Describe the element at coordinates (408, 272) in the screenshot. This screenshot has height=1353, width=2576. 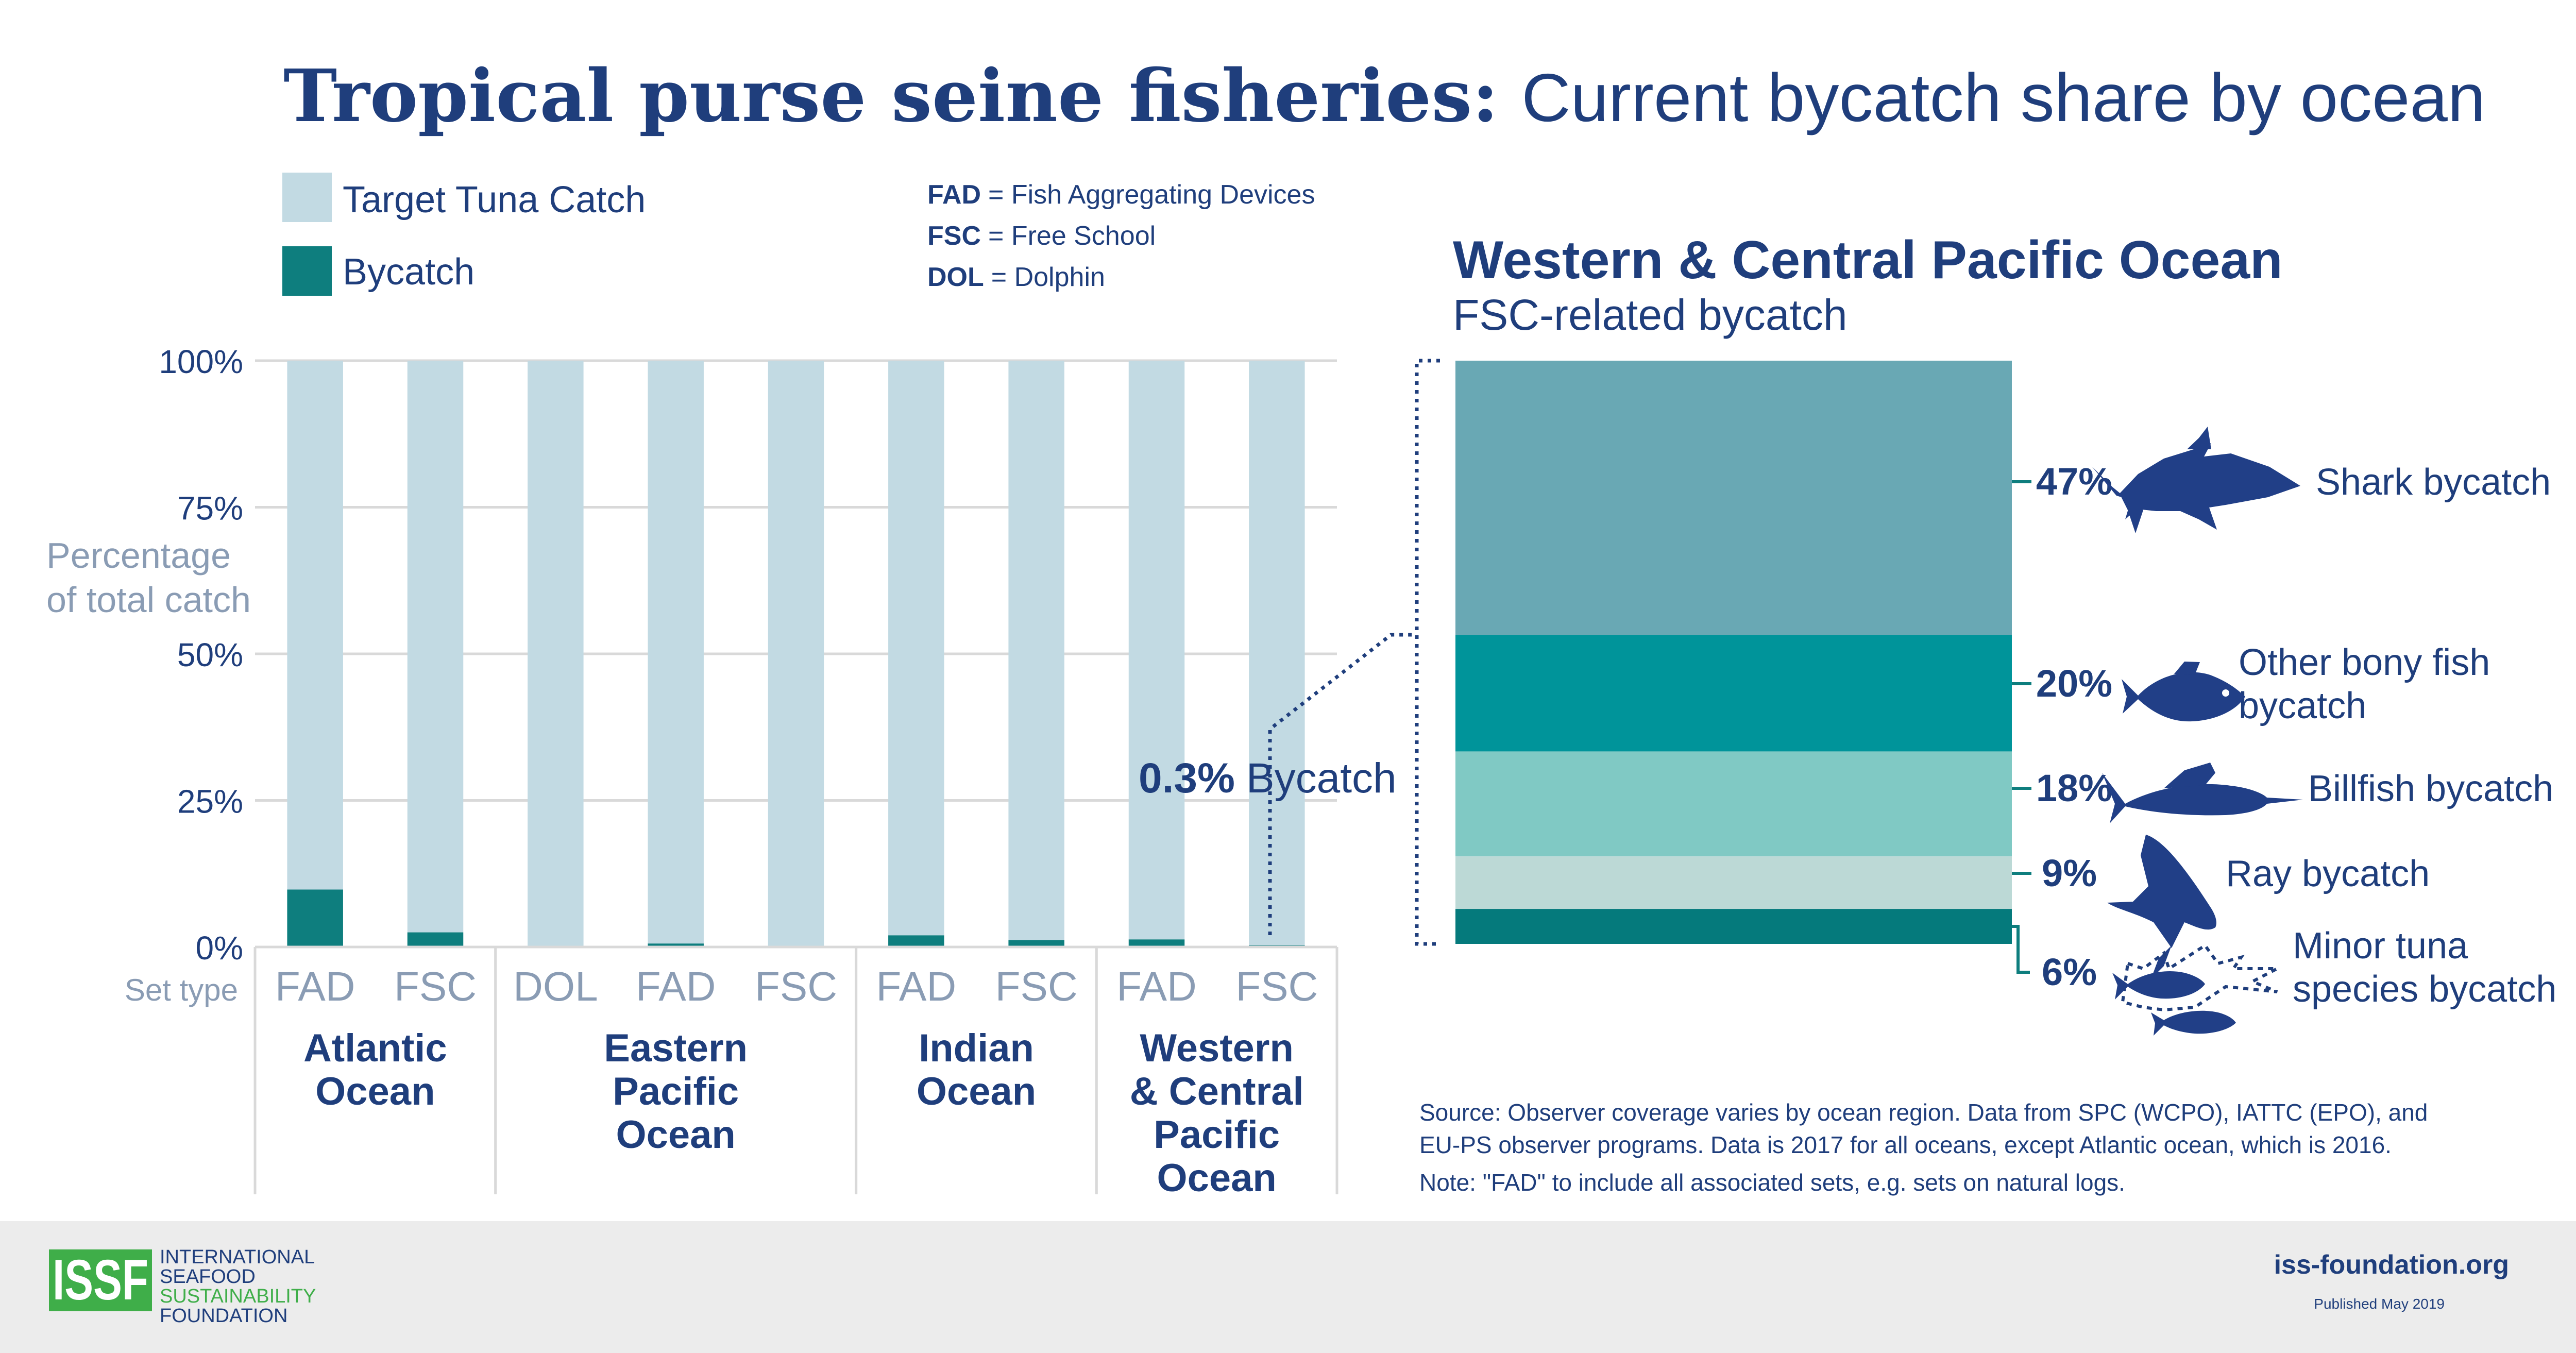
I see `legend-label-bycatch: Bycatch` at that location.